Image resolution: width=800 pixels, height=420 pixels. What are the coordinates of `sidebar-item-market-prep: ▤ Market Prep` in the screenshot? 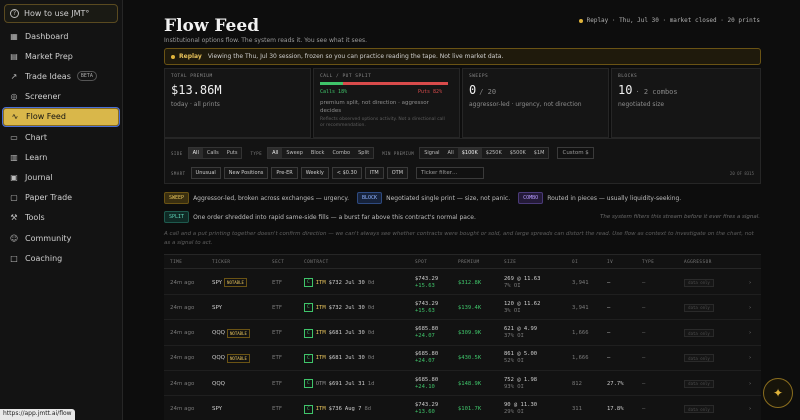 It's located at (61, 56).